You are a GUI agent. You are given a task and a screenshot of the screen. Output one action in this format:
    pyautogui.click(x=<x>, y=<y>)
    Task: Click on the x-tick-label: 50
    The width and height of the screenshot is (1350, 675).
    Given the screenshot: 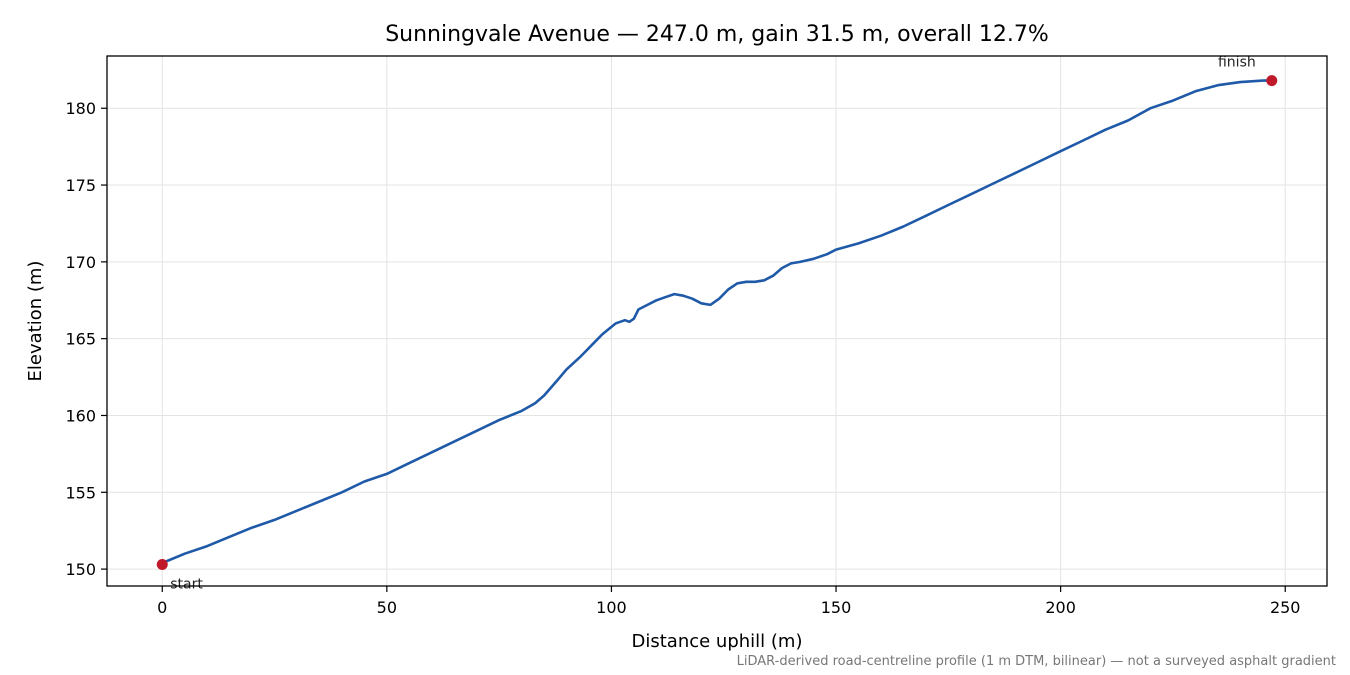 What is the action you would take?
    pyautogui.click(x=387, y=607)
    